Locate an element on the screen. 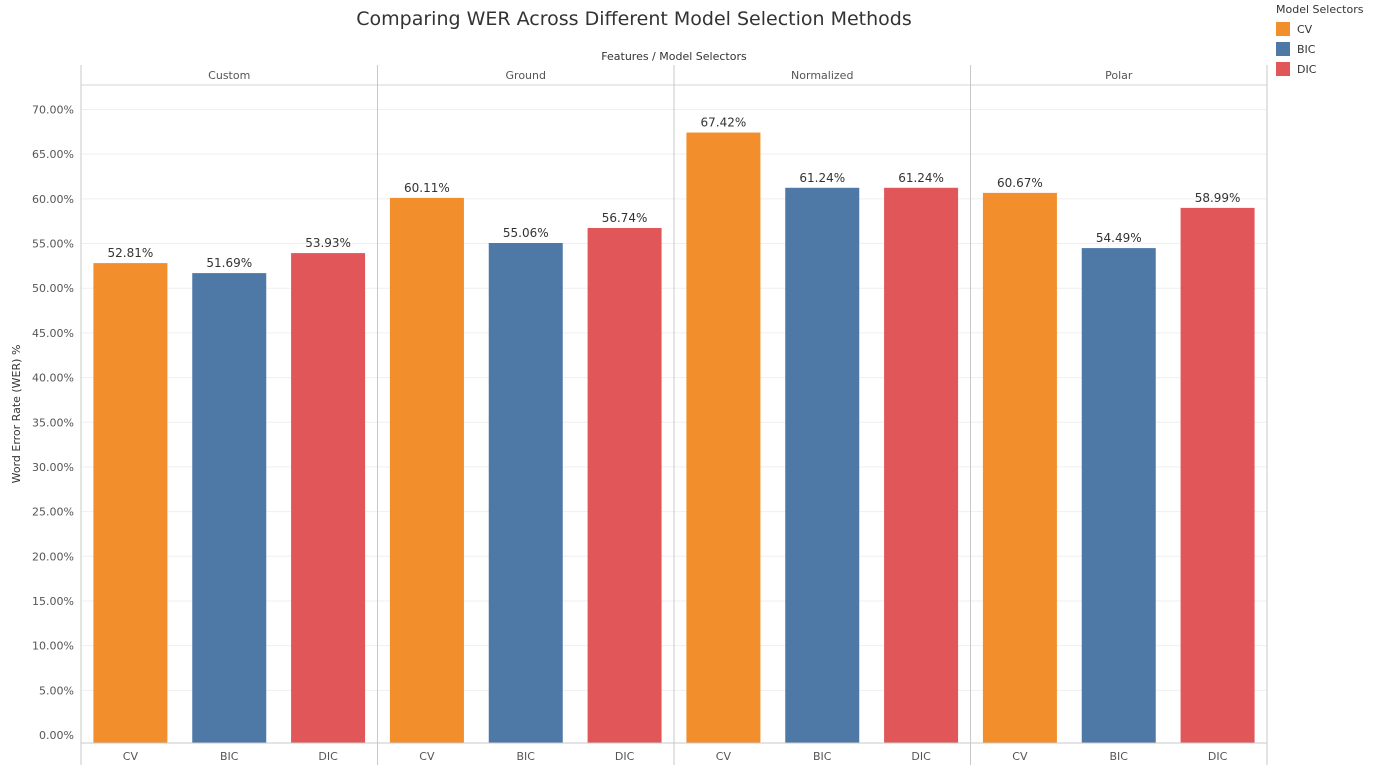 This screenshot has height=773, width=1379. legend-swatch-bic is located at coordinates (1283, 49).